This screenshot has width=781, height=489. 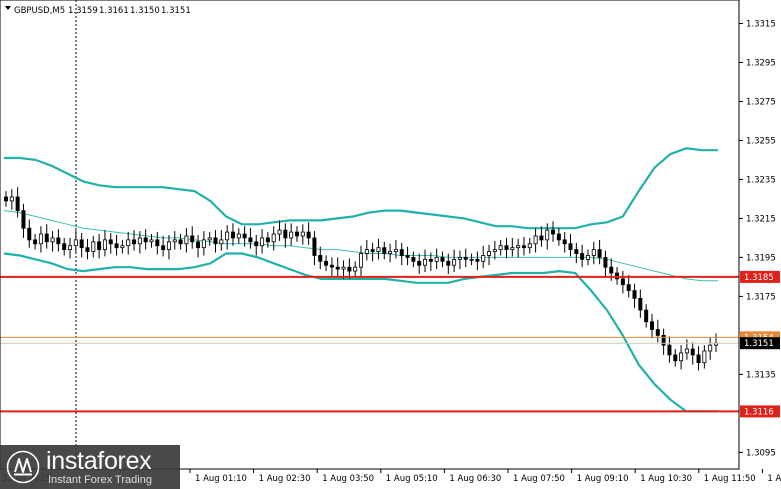 What do you see at coordinates (761, 24) in the screenshot?
I see `y-tick-label: 1.3315` at bounding box center [761, 24].